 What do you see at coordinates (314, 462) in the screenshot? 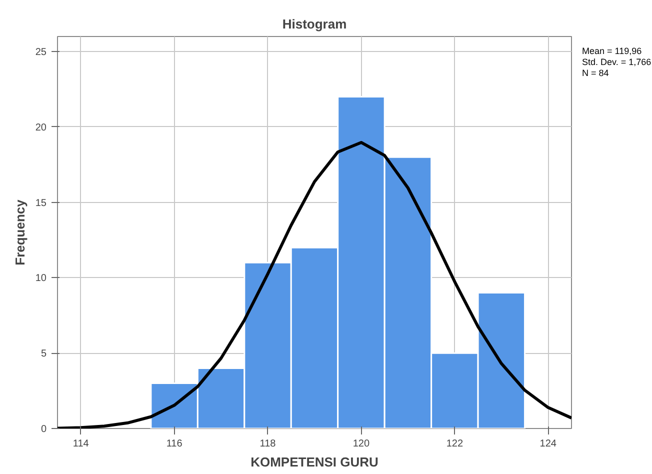
I see `x-axis-title: KOMPETENSI GURU` at bounding box center [314, 462].